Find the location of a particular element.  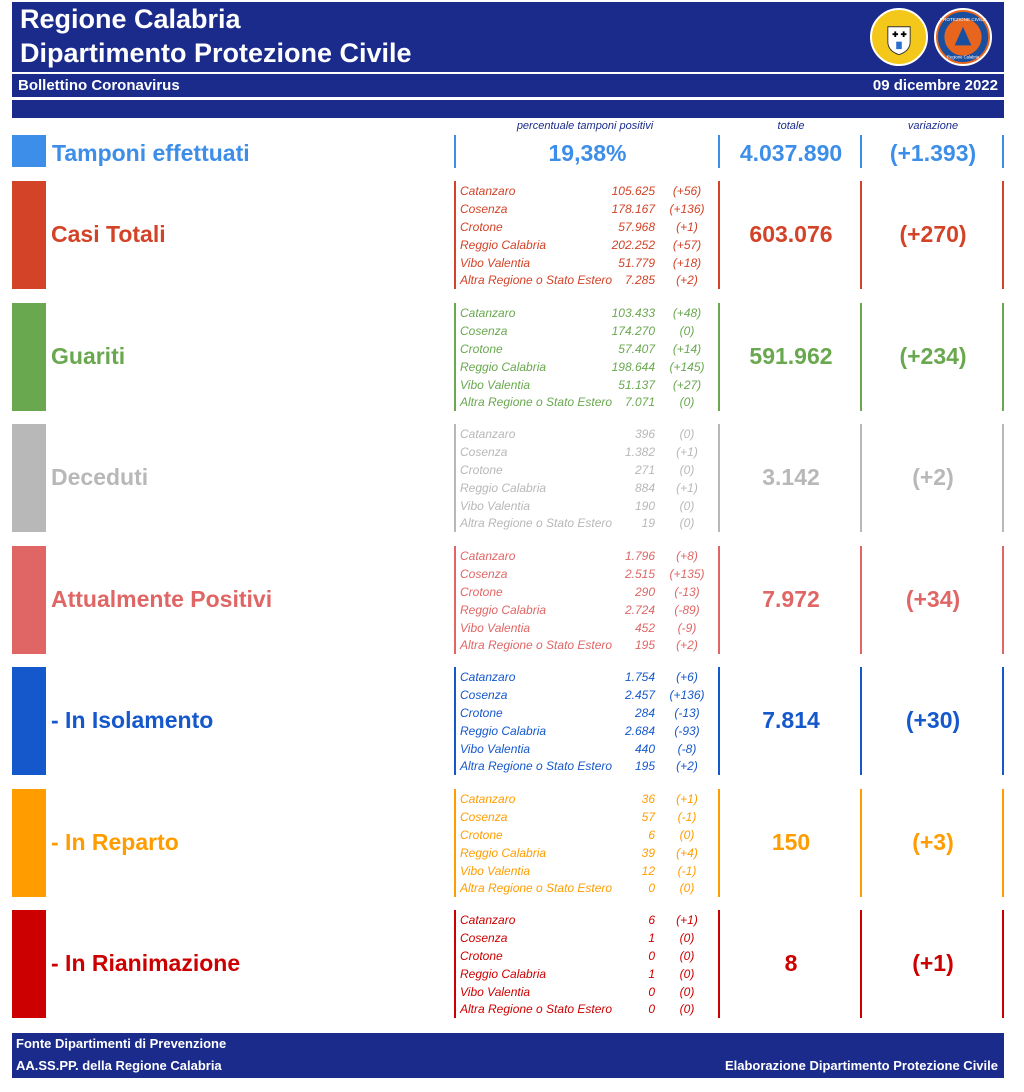

province-row: Altra Regione o Stato Estero 7.285 (+2) is located at coordinates (587, 281).